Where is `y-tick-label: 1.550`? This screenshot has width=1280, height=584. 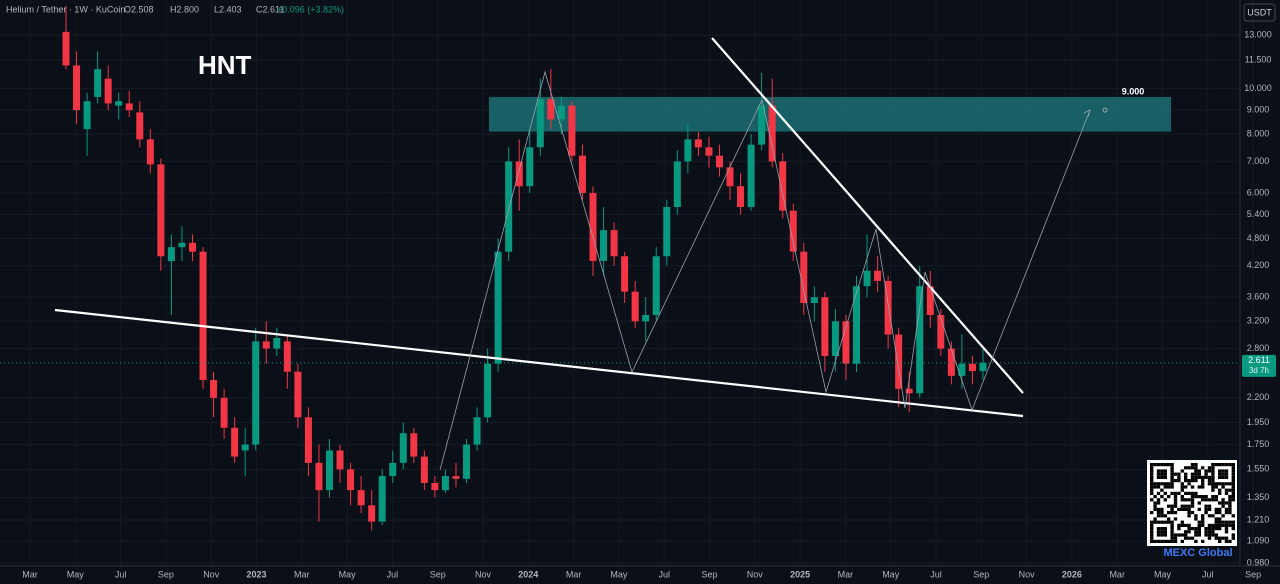
y-tick-label: 1.550 is located at coordinates (1258, 469).